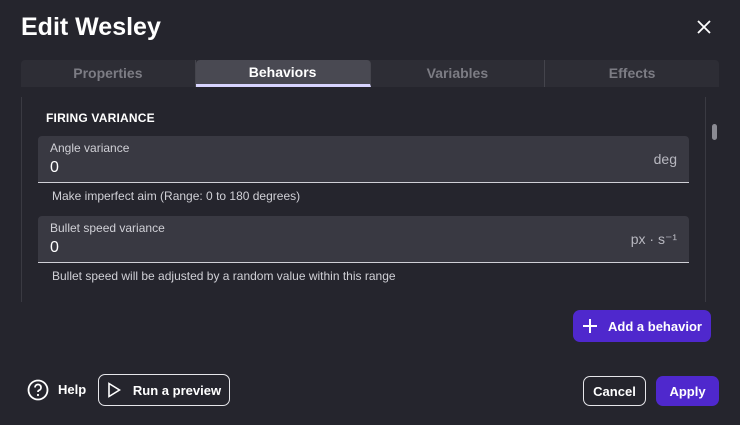  I want to click on tab-bar: Properties Behaviors Variables Effects, so click(370, 73).